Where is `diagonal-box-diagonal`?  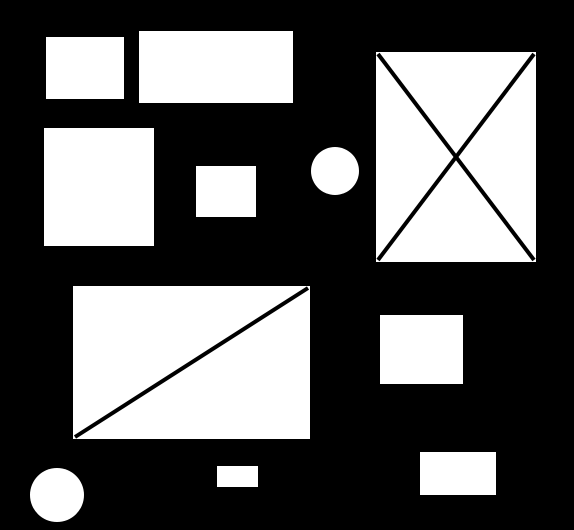 diagonal-box-diagonal is located at coordinates (191, 362).